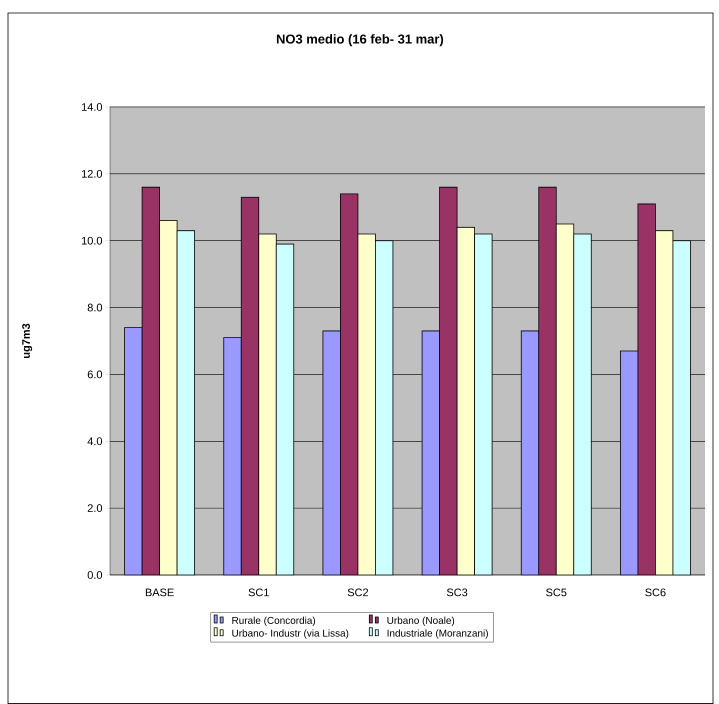 The width and height of the screenshot is (719, 704). I want to click on x-tick-label: SC1, so click(258, 592).